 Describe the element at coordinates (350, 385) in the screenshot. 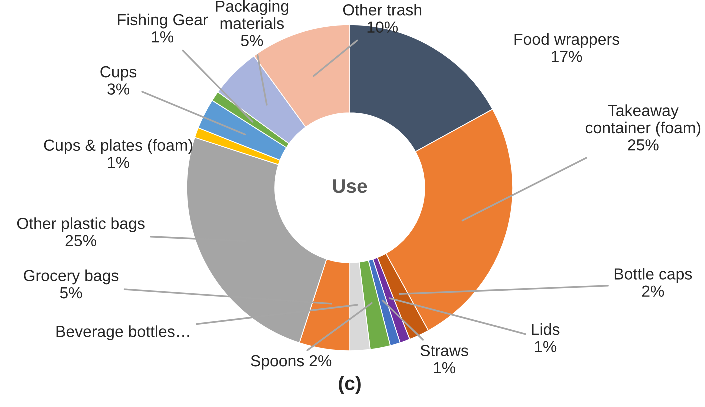

I see `text: (c)` at that location.